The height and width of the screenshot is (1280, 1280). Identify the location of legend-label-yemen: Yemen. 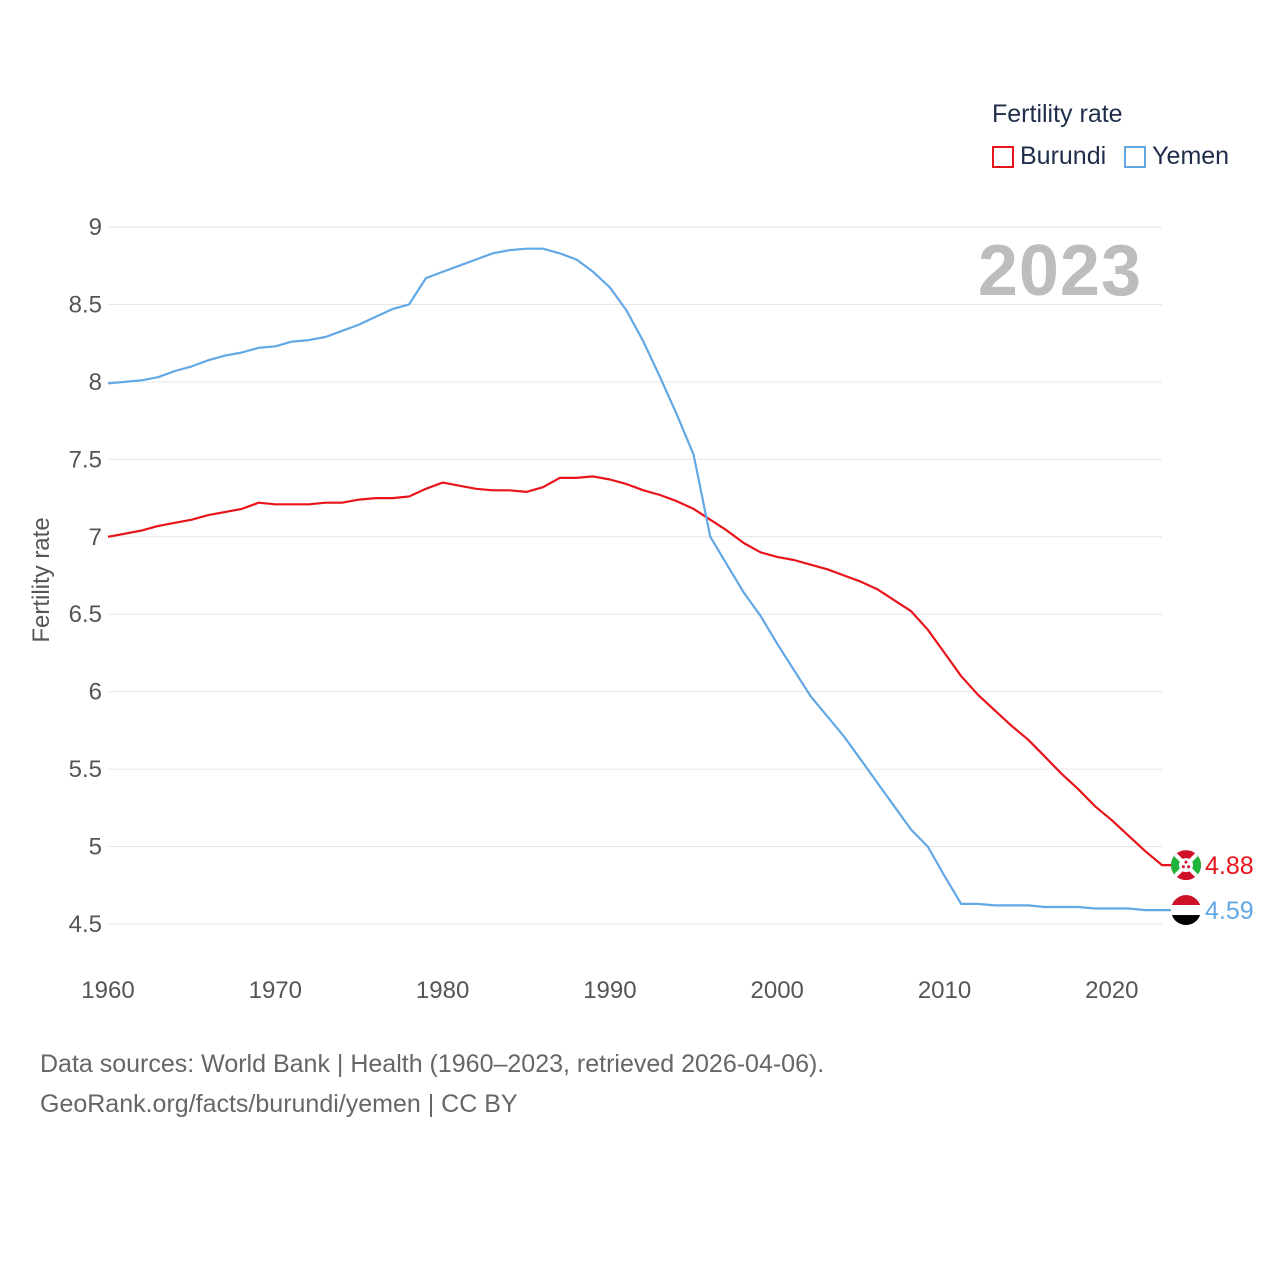
(1191, 156).